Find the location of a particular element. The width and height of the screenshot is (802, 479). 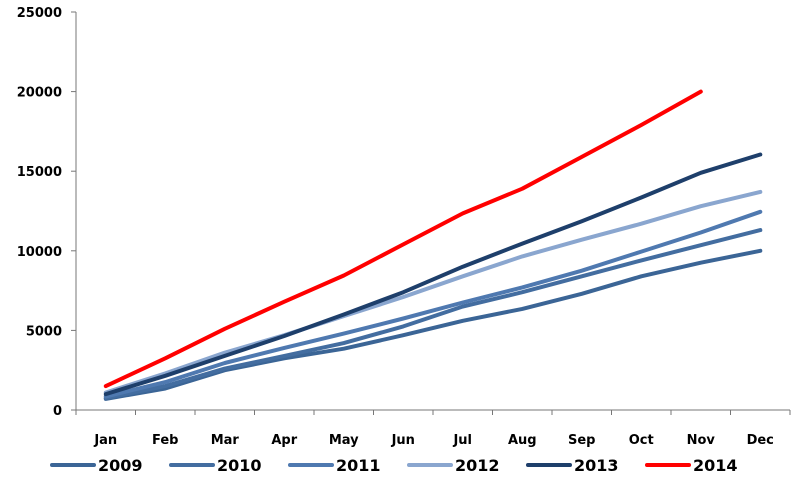

y-tick-label: 0 is located at coordinates (57, 411).